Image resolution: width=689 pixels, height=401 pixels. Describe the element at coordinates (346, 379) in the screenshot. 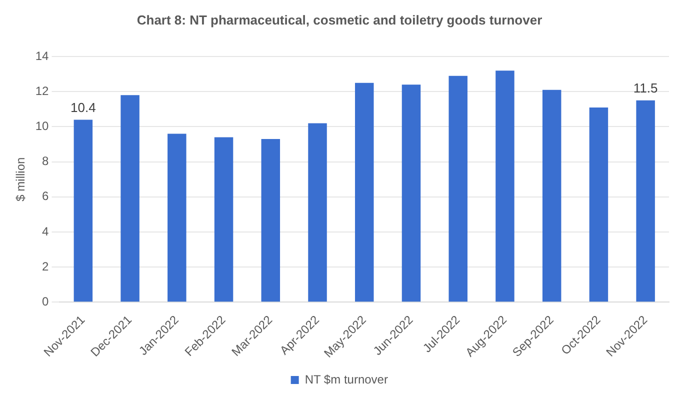

I see `legend-label: NT $m turnover` at that location.